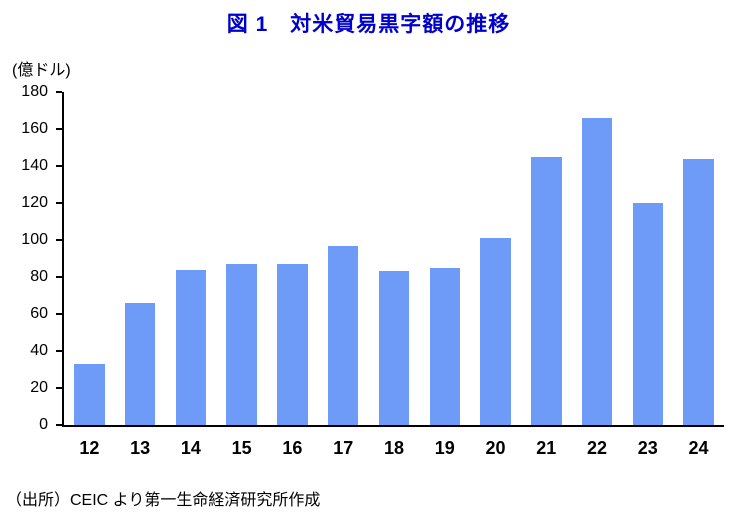 This screenshot has width=737, height=514. What do you see at coordinates (43, 424) in the screenshot?
I see `y-tick-label: 0` at bounding box center [43, 424].